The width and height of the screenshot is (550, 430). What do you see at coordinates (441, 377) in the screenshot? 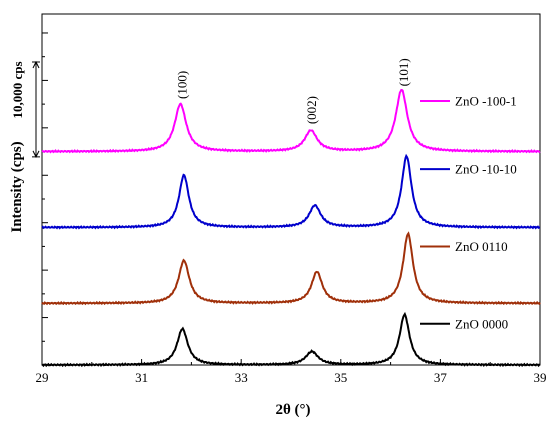
I see `x-tick-label: 37` at bounding box center [441, 377].